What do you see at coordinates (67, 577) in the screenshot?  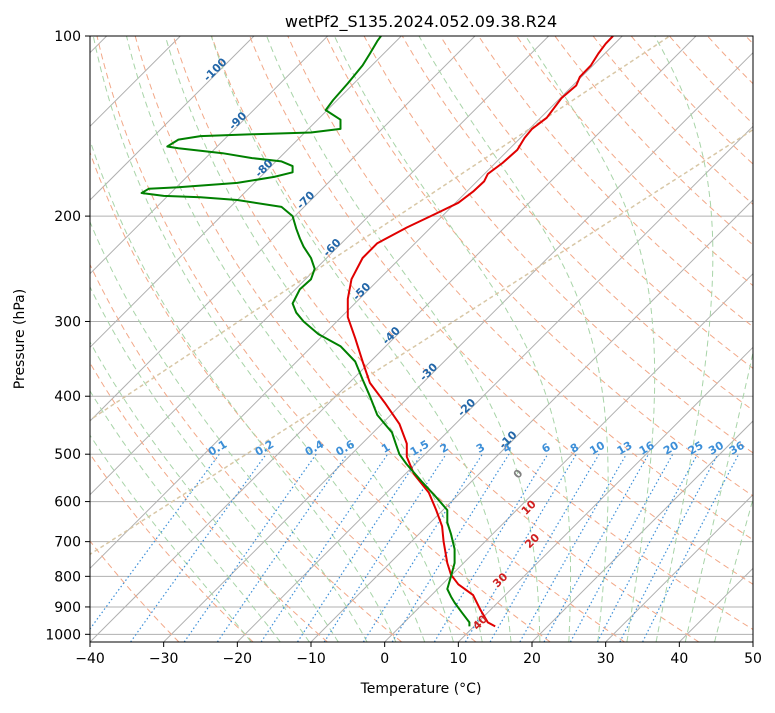 I see `y-tick-label: 800` at bounding box center [67, 577].